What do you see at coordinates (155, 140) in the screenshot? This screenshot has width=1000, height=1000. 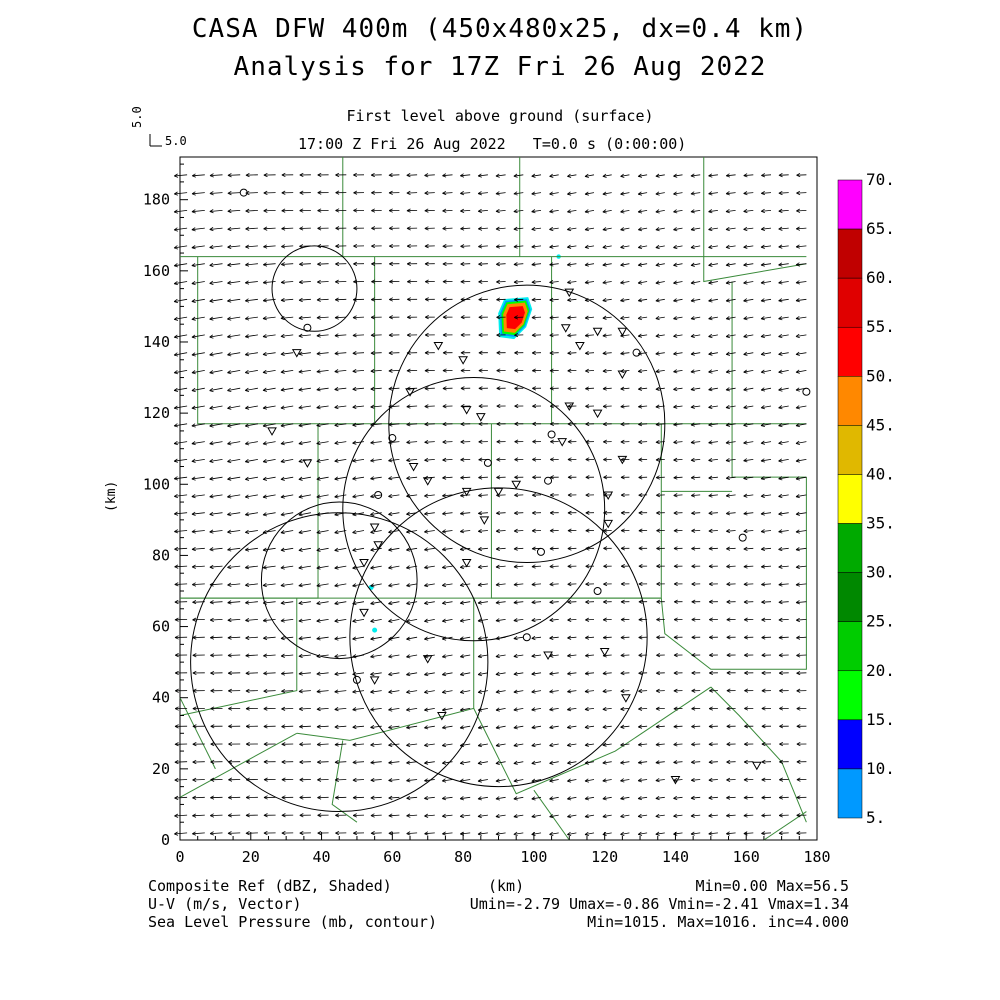 I see `reference-vector-icon` at bounding box center [155, 140].